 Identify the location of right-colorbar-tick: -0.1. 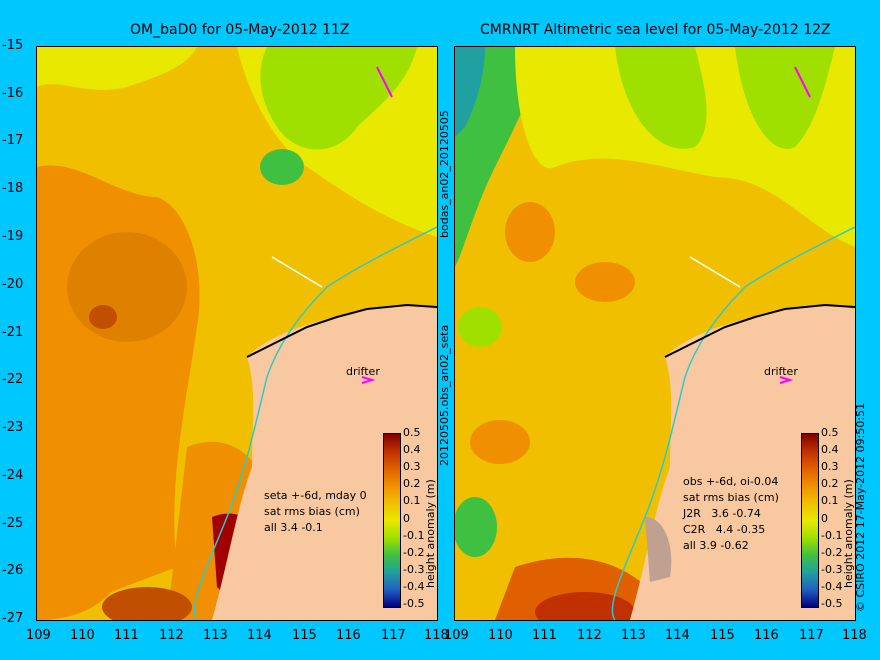
(832, 535).